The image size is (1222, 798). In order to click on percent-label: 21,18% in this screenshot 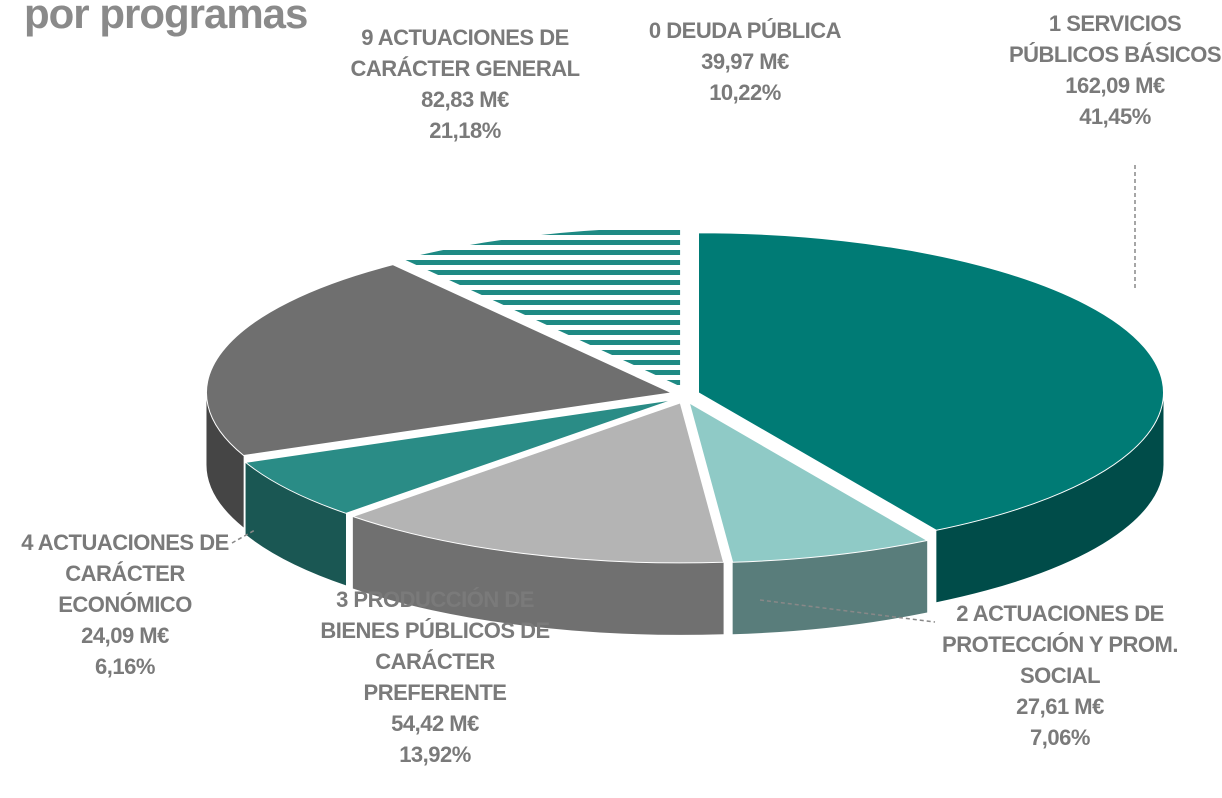, I will do `click(465, 130)`.